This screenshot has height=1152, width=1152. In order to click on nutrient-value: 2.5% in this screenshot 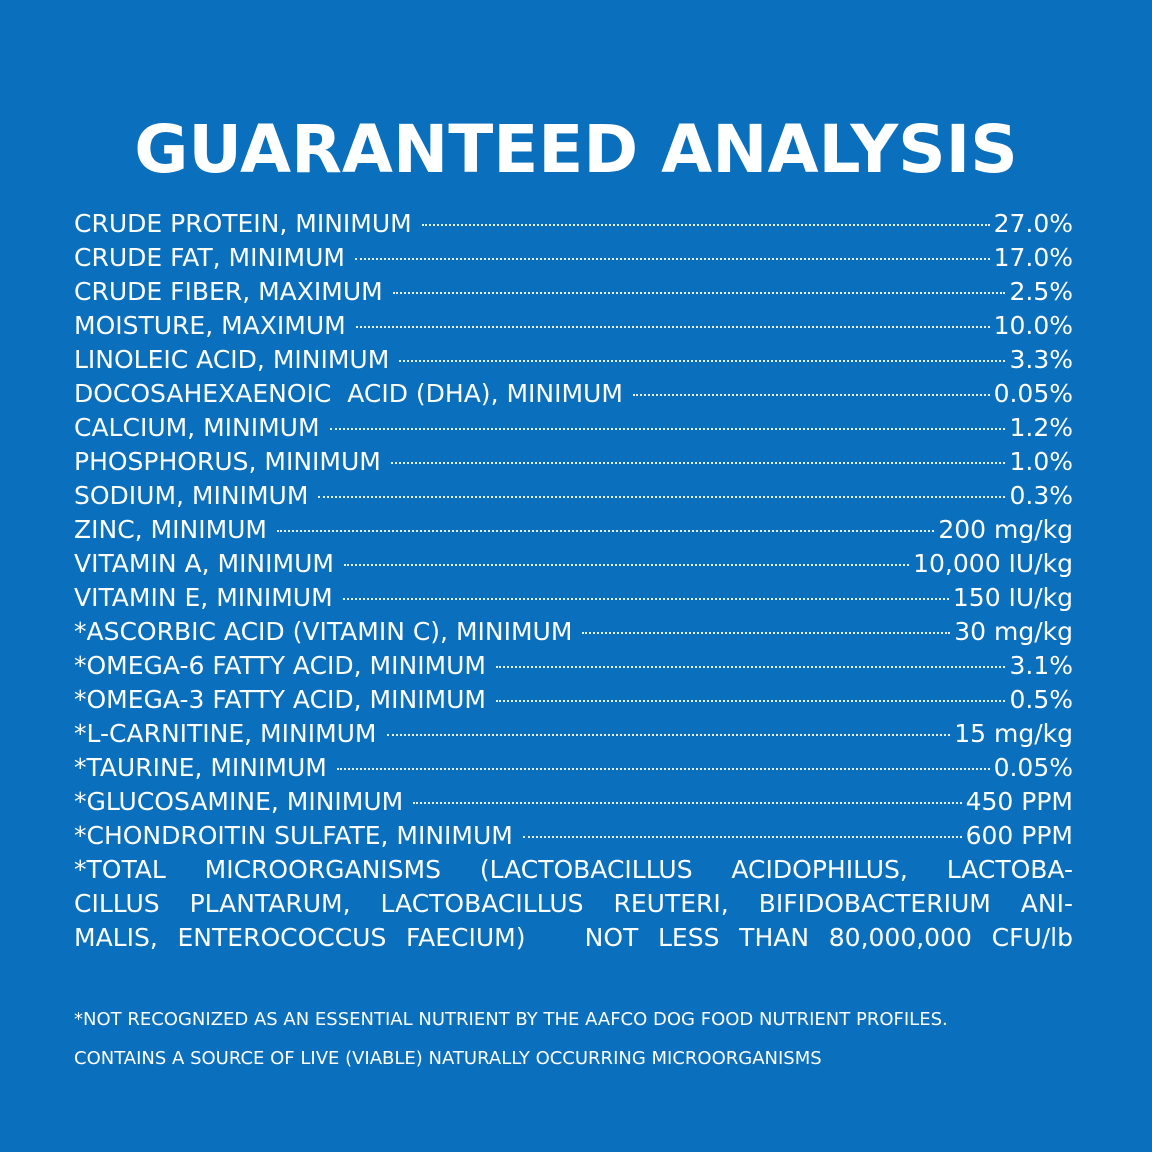, I will do `click(1041, 291)`.